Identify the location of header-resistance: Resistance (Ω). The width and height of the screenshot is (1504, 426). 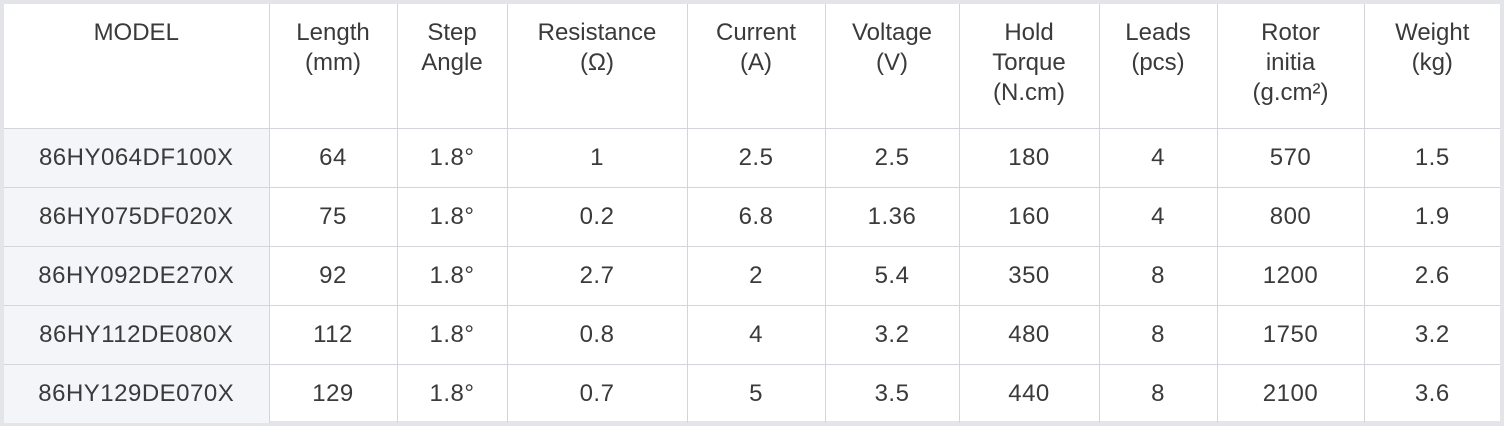
(597, 66).